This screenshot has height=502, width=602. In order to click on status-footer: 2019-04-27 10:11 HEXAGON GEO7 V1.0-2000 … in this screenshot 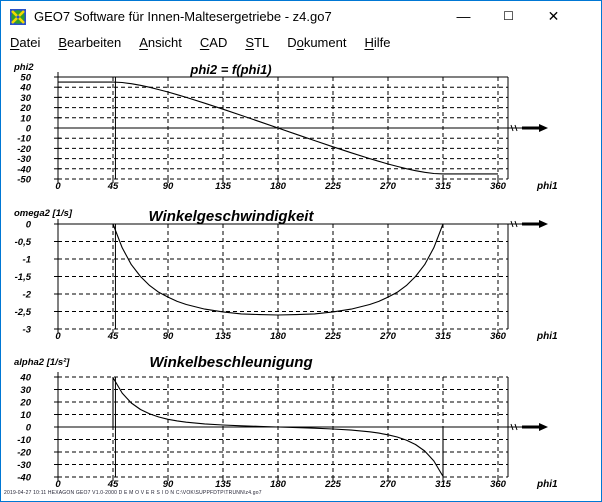, I will do `click(133, 493)`.